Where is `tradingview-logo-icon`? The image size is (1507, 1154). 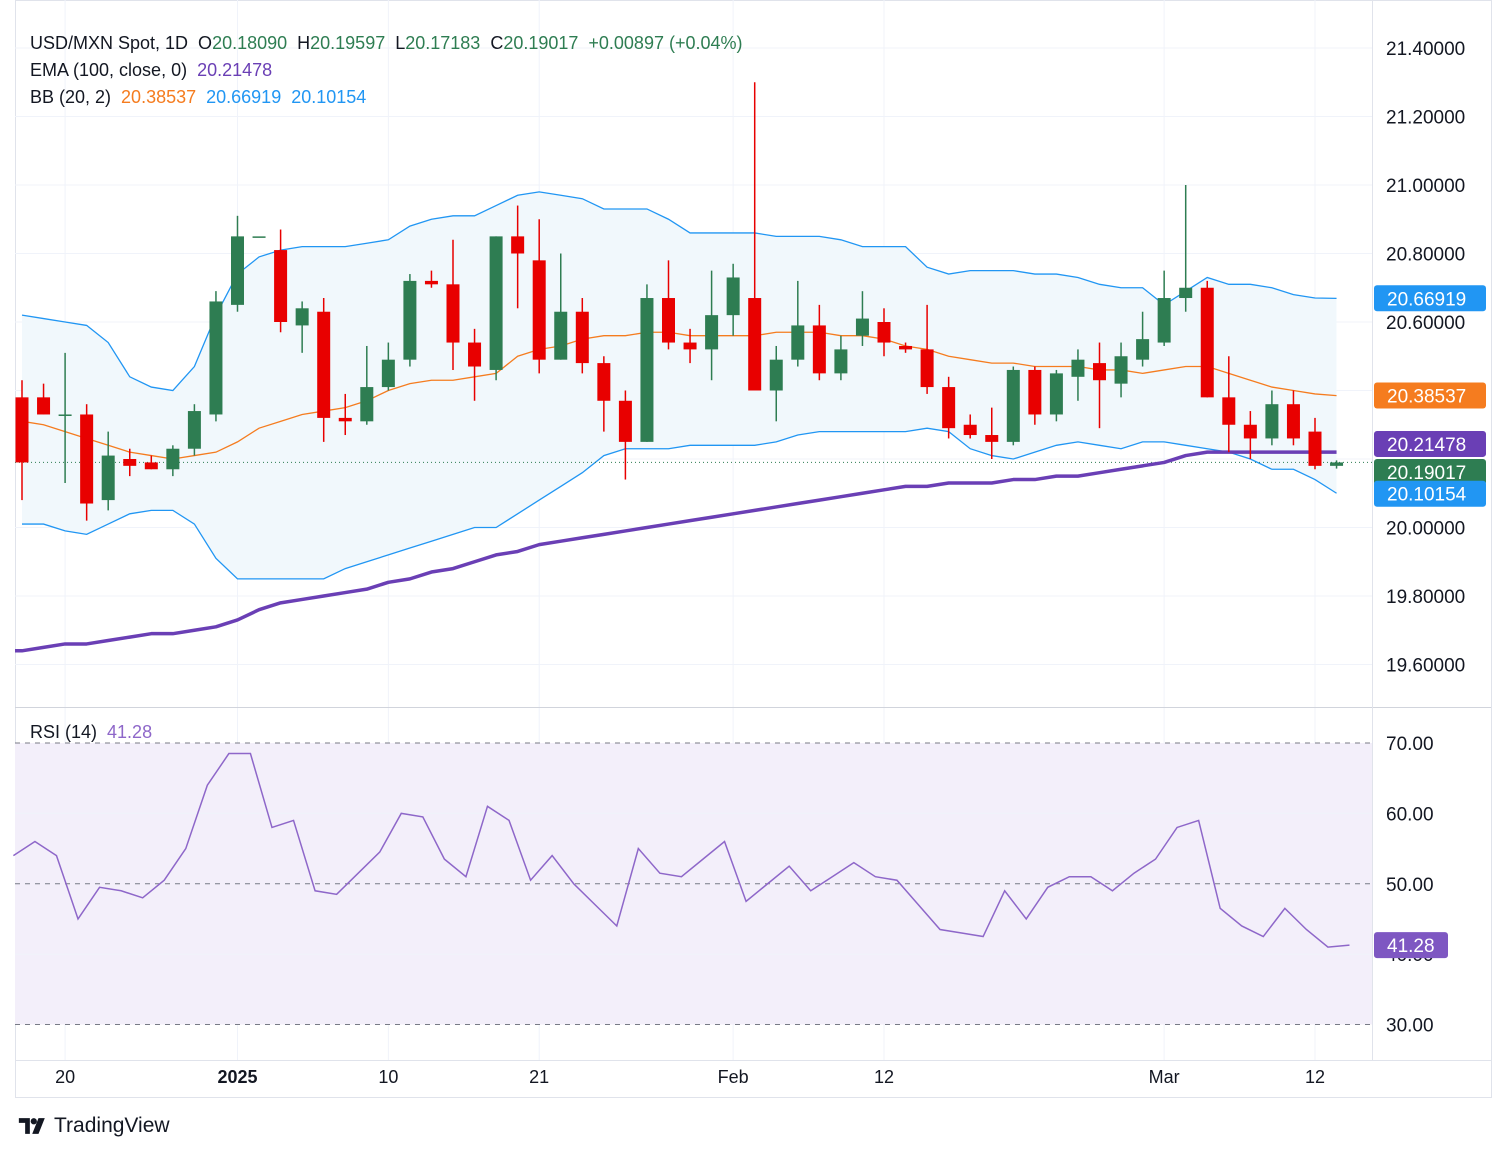 tradingview-logo-icon is located at coordinates (31, 1126).